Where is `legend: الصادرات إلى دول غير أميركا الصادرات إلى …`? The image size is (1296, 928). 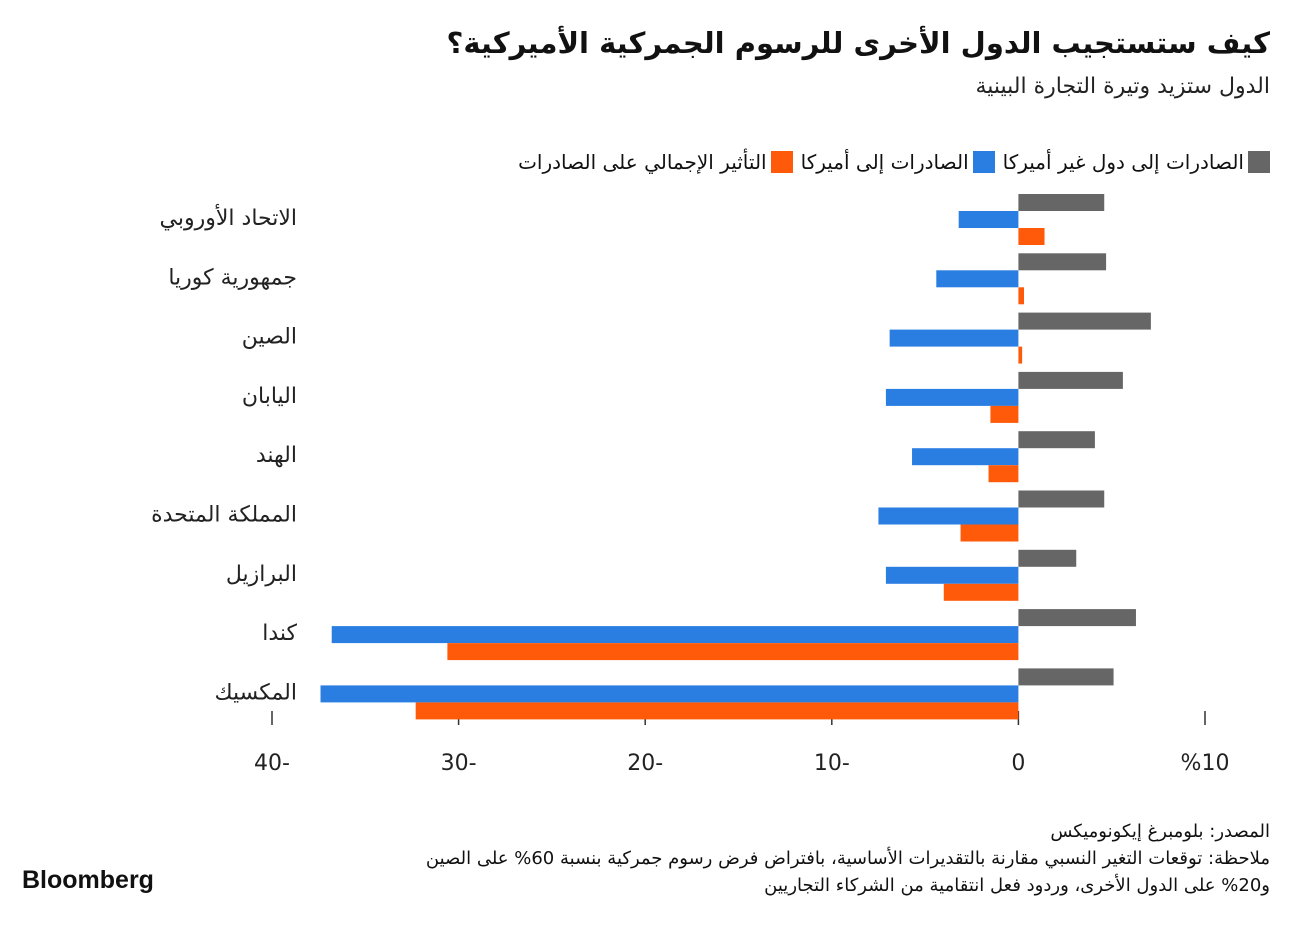 legend: الصادرات إلى دول غير أميركا الصادرات إلى … is located at coordinates (894, 162).